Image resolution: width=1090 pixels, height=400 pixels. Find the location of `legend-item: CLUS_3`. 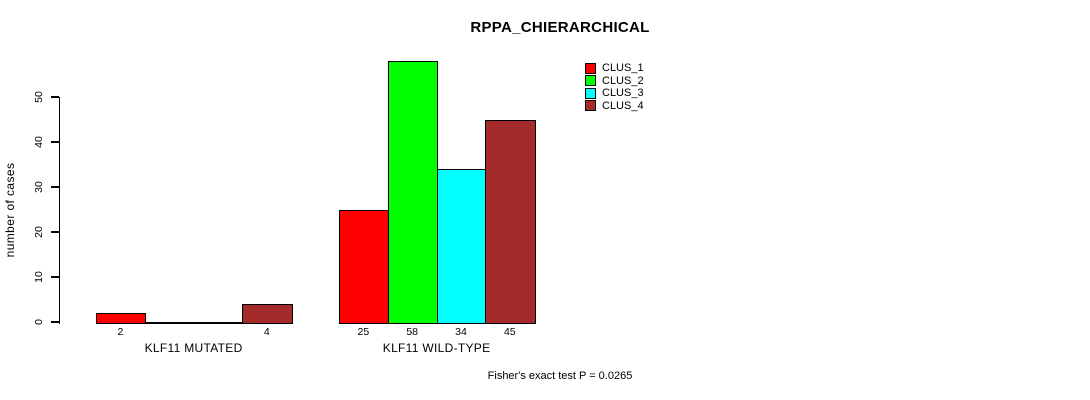

legend-item: CLUS_3 is located at coordinates (614, 93).